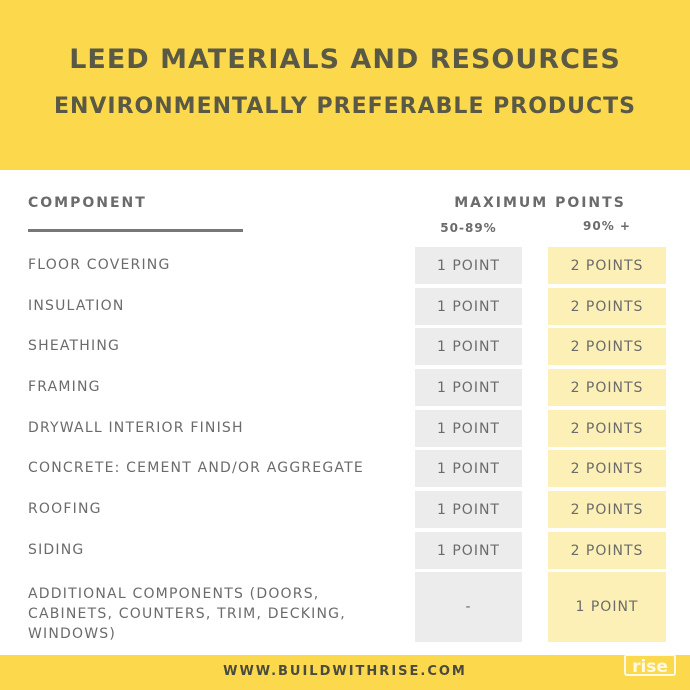  Describe the element at coordinates (196, 468) in the screenshot. I see `row-label: CONCRETE: CEMENT AND/OR AGGREGATE` at that location.